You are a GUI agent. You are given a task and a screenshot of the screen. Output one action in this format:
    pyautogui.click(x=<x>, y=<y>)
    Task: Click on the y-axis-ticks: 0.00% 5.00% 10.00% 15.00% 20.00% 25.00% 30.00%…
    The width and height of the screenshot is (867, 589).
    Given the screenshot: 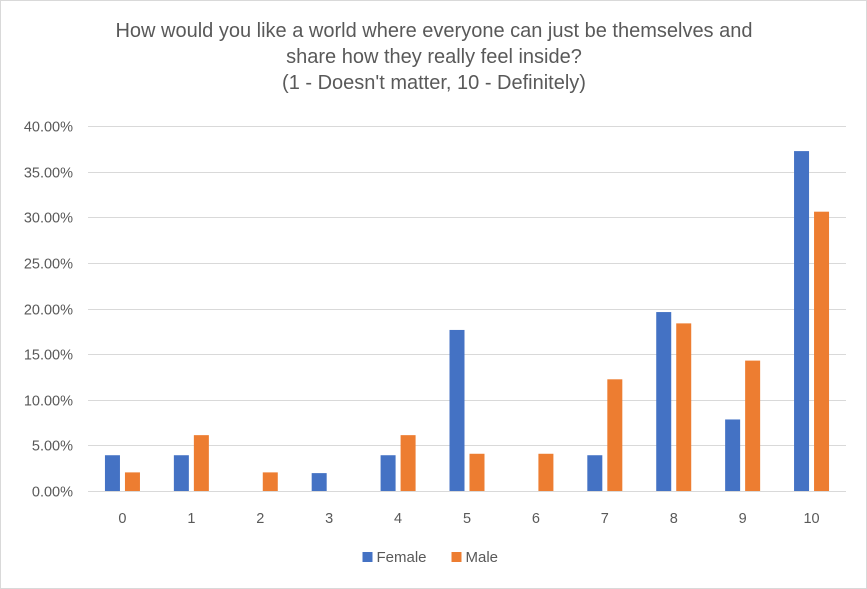 What is the action you would take?
    pyautogui.click(x=48, y=310)
    